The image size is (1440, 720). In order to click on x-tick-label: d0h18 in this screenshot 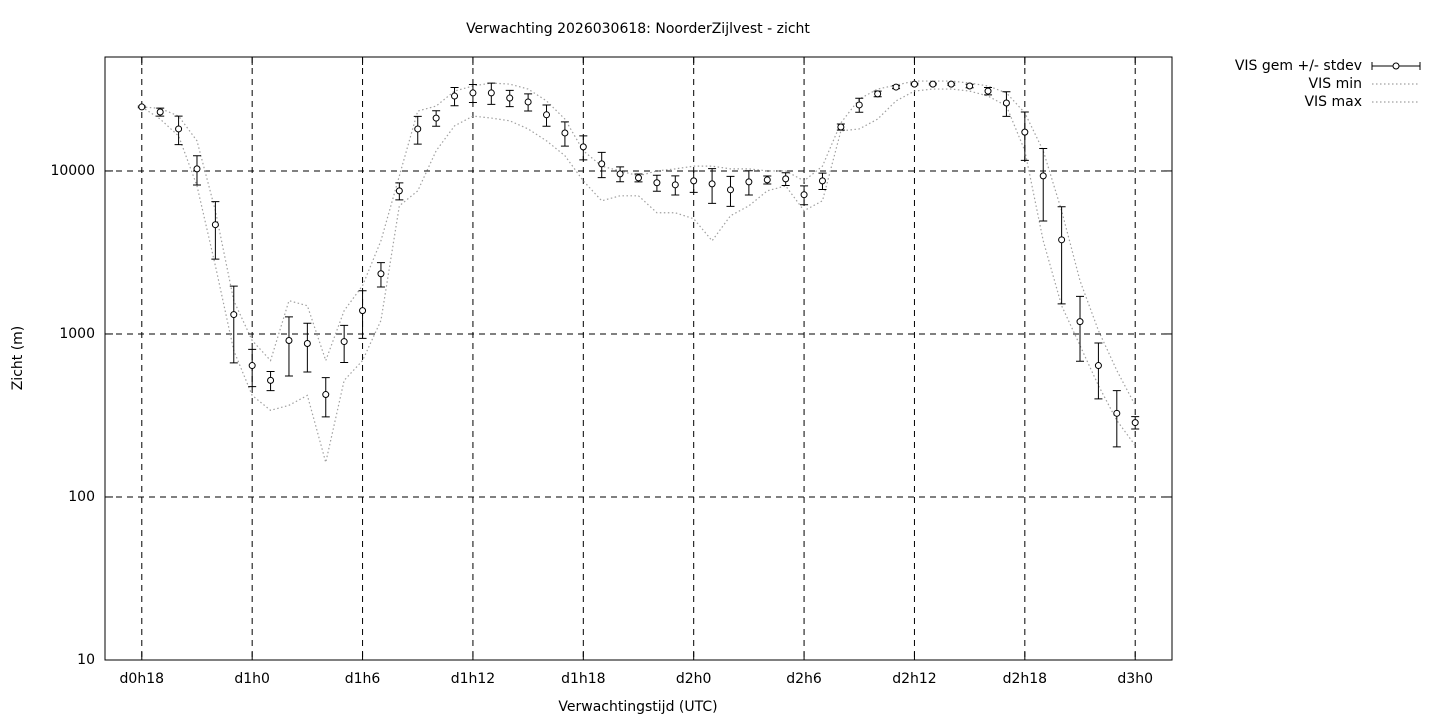, I will do `click(142, 679)`.